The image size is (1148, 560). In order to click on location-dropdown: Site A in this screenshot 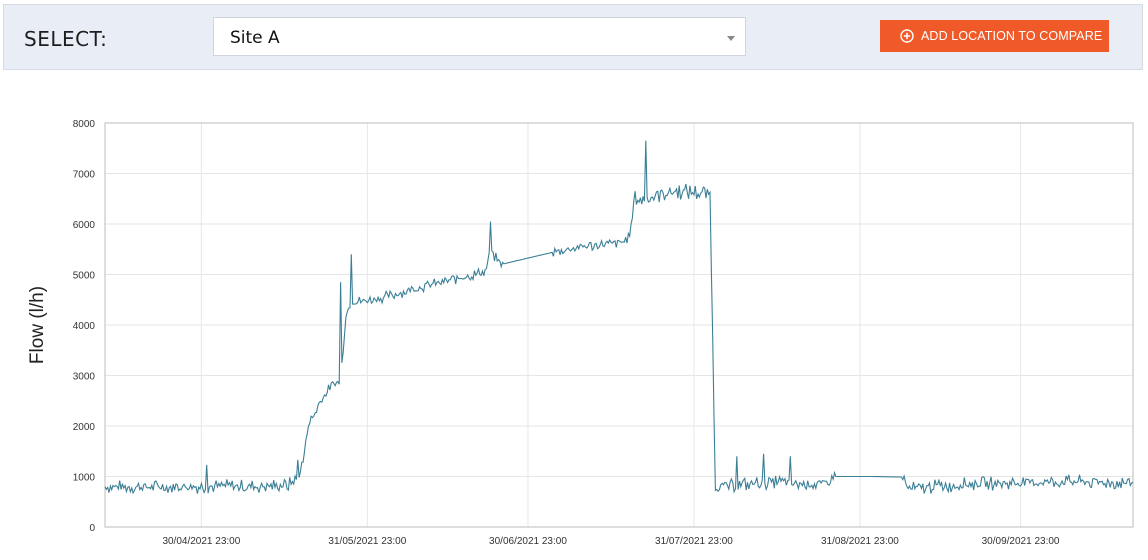, I will do `click(479, 36)`.